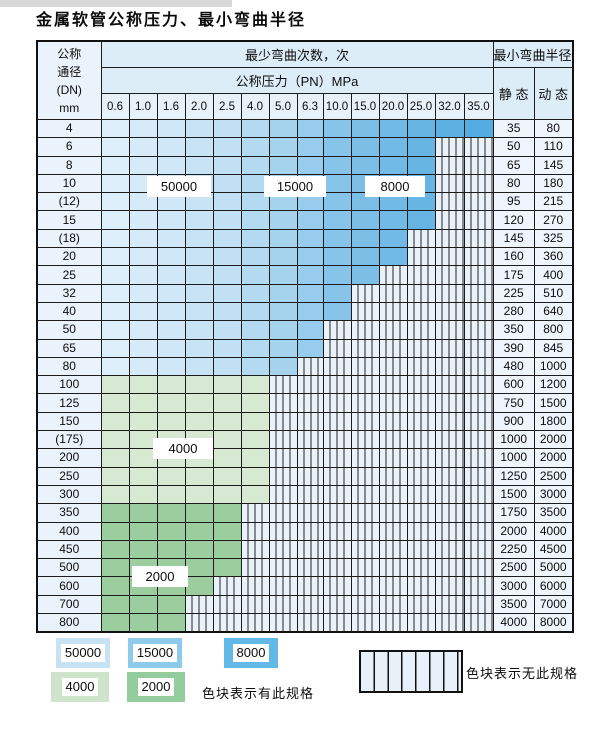 The image size is (600, 743). What do you see at coordinates (80, 687) in the screenshot?
I see `legend-swatch-label: 4000` at bounding box center [80, 687].